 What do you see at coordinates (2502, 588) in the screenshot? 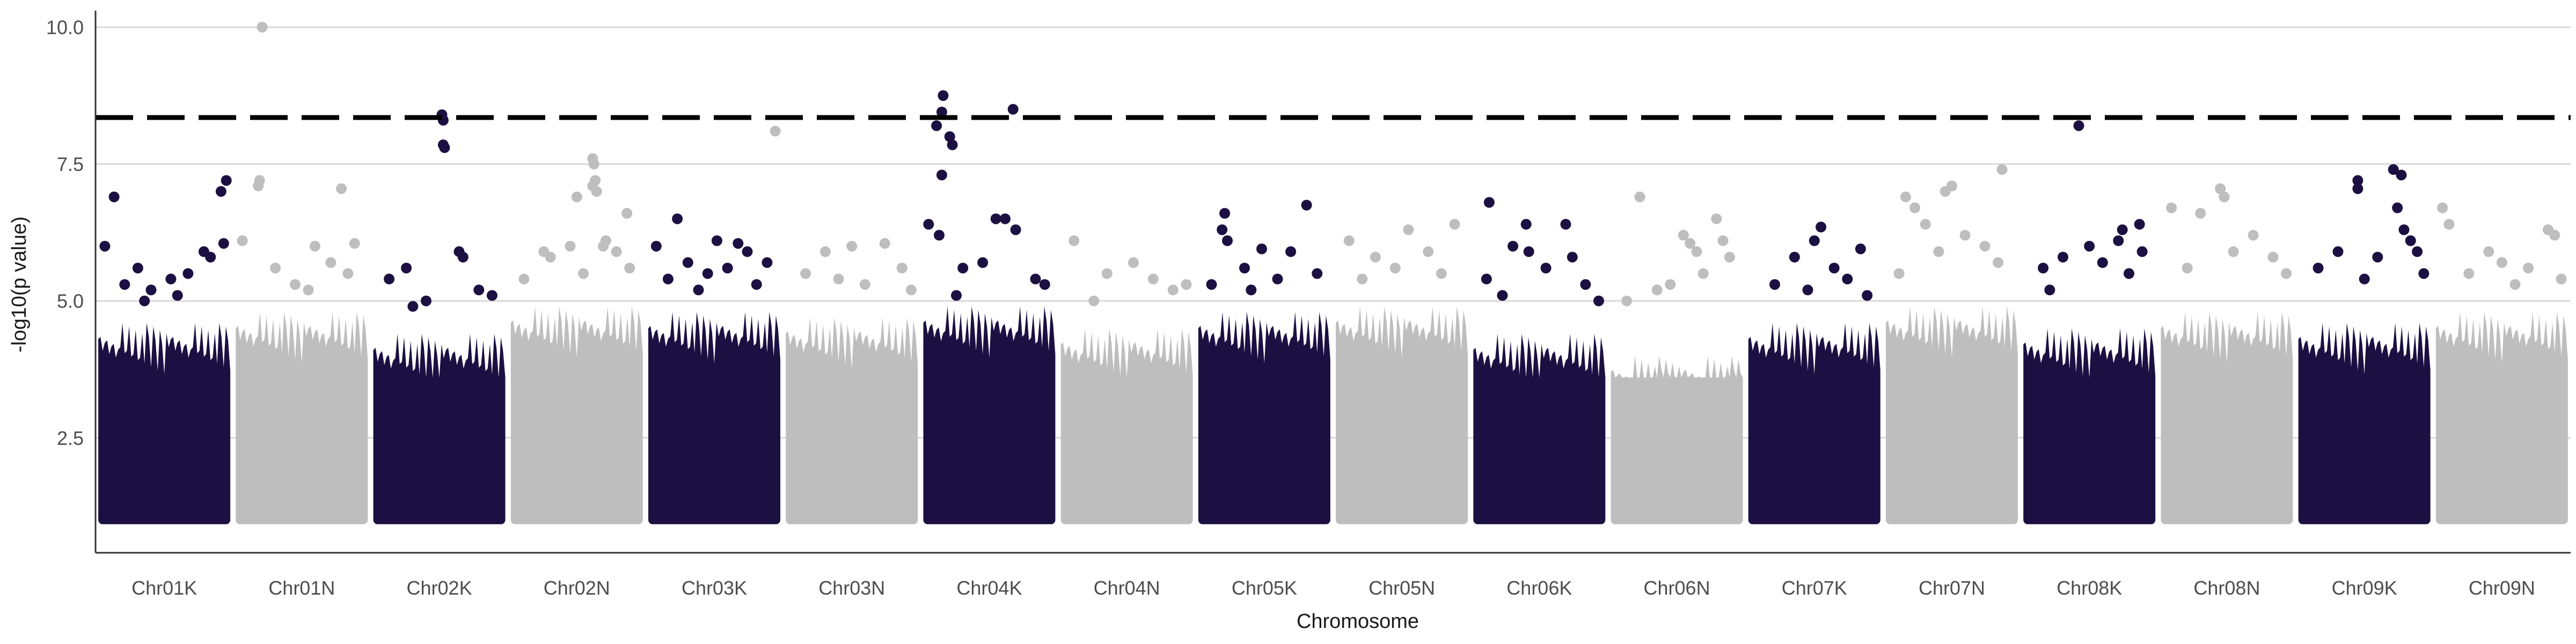
I see `x-tick-label-Chr09N: Chr09N` at bounding box center [2502, 588].